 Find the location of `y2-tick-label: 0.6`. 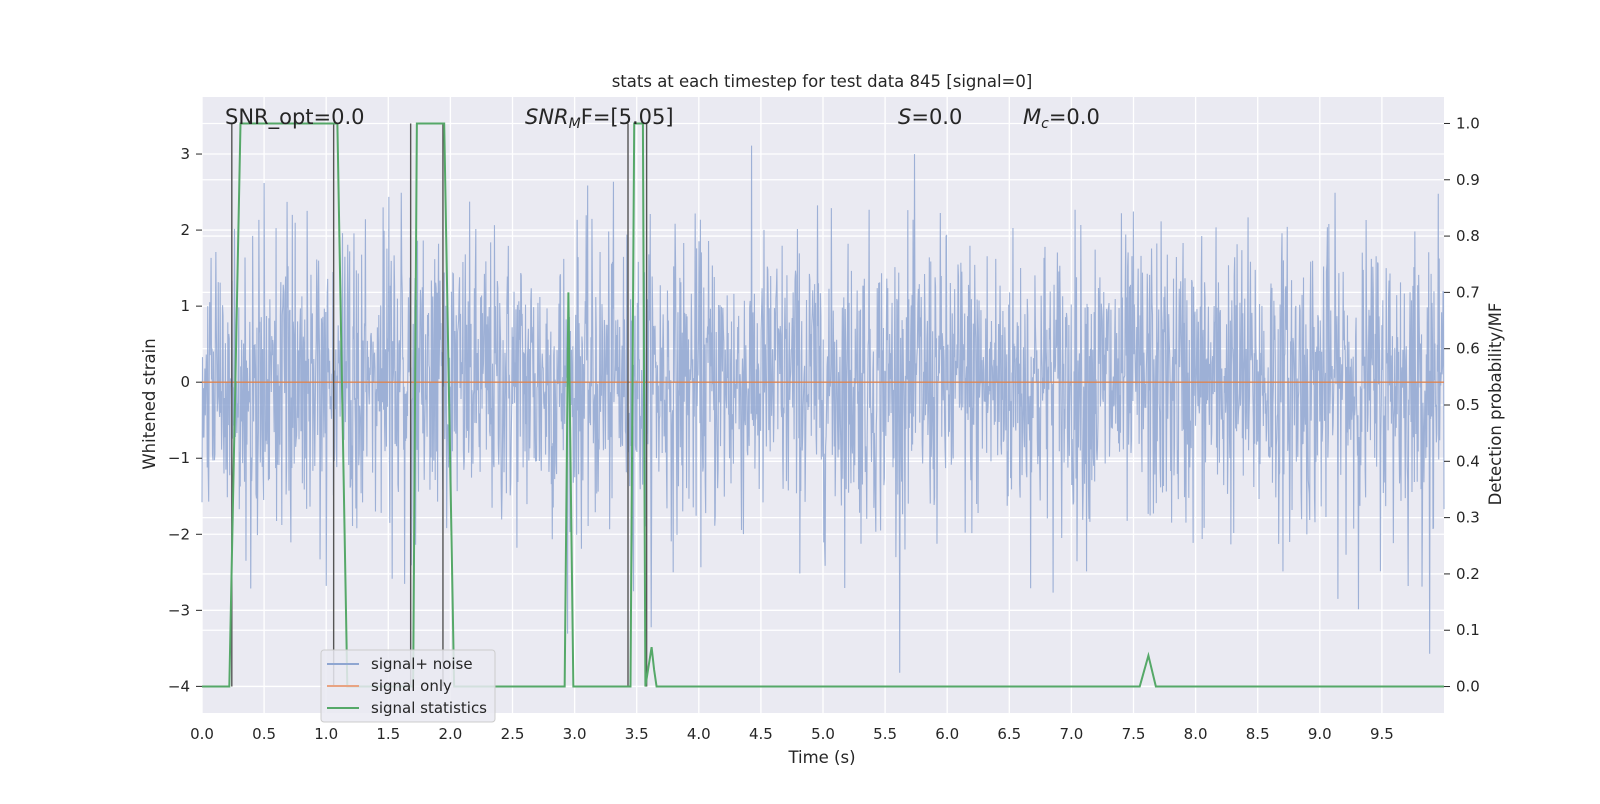

y2-tick-label: 0.6 is located at coordinates (1468, 349).